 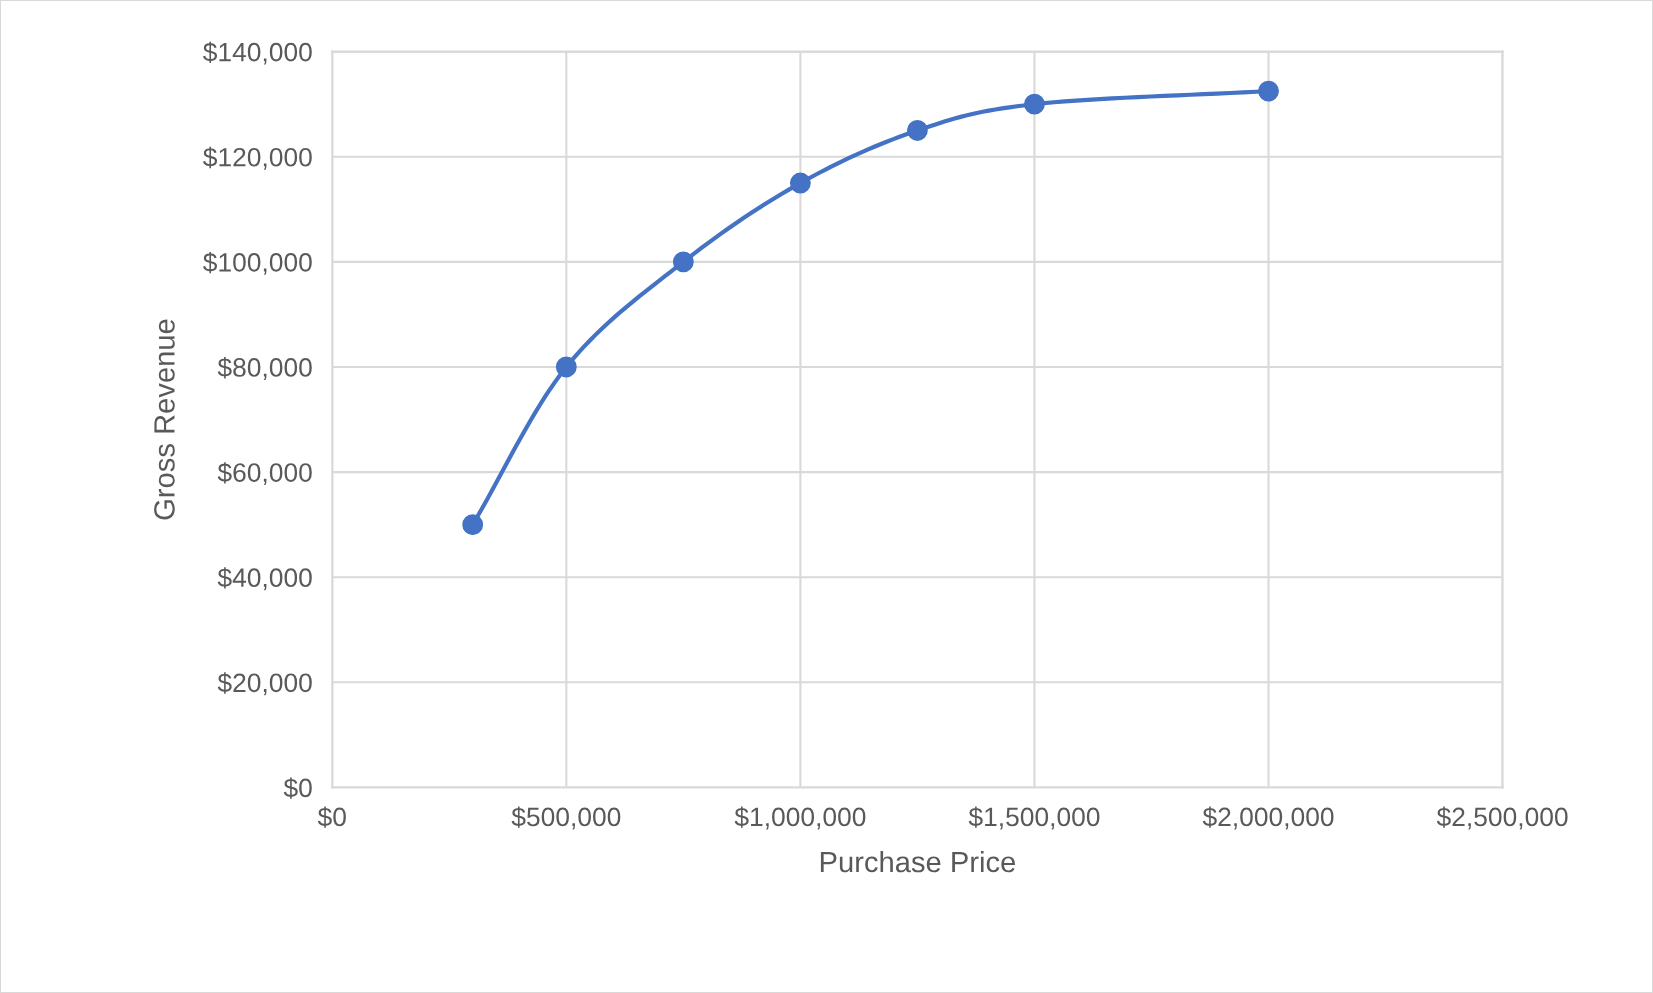 I want to click on y-axis-title: Gross Revenue, so click(x=164, y=419).